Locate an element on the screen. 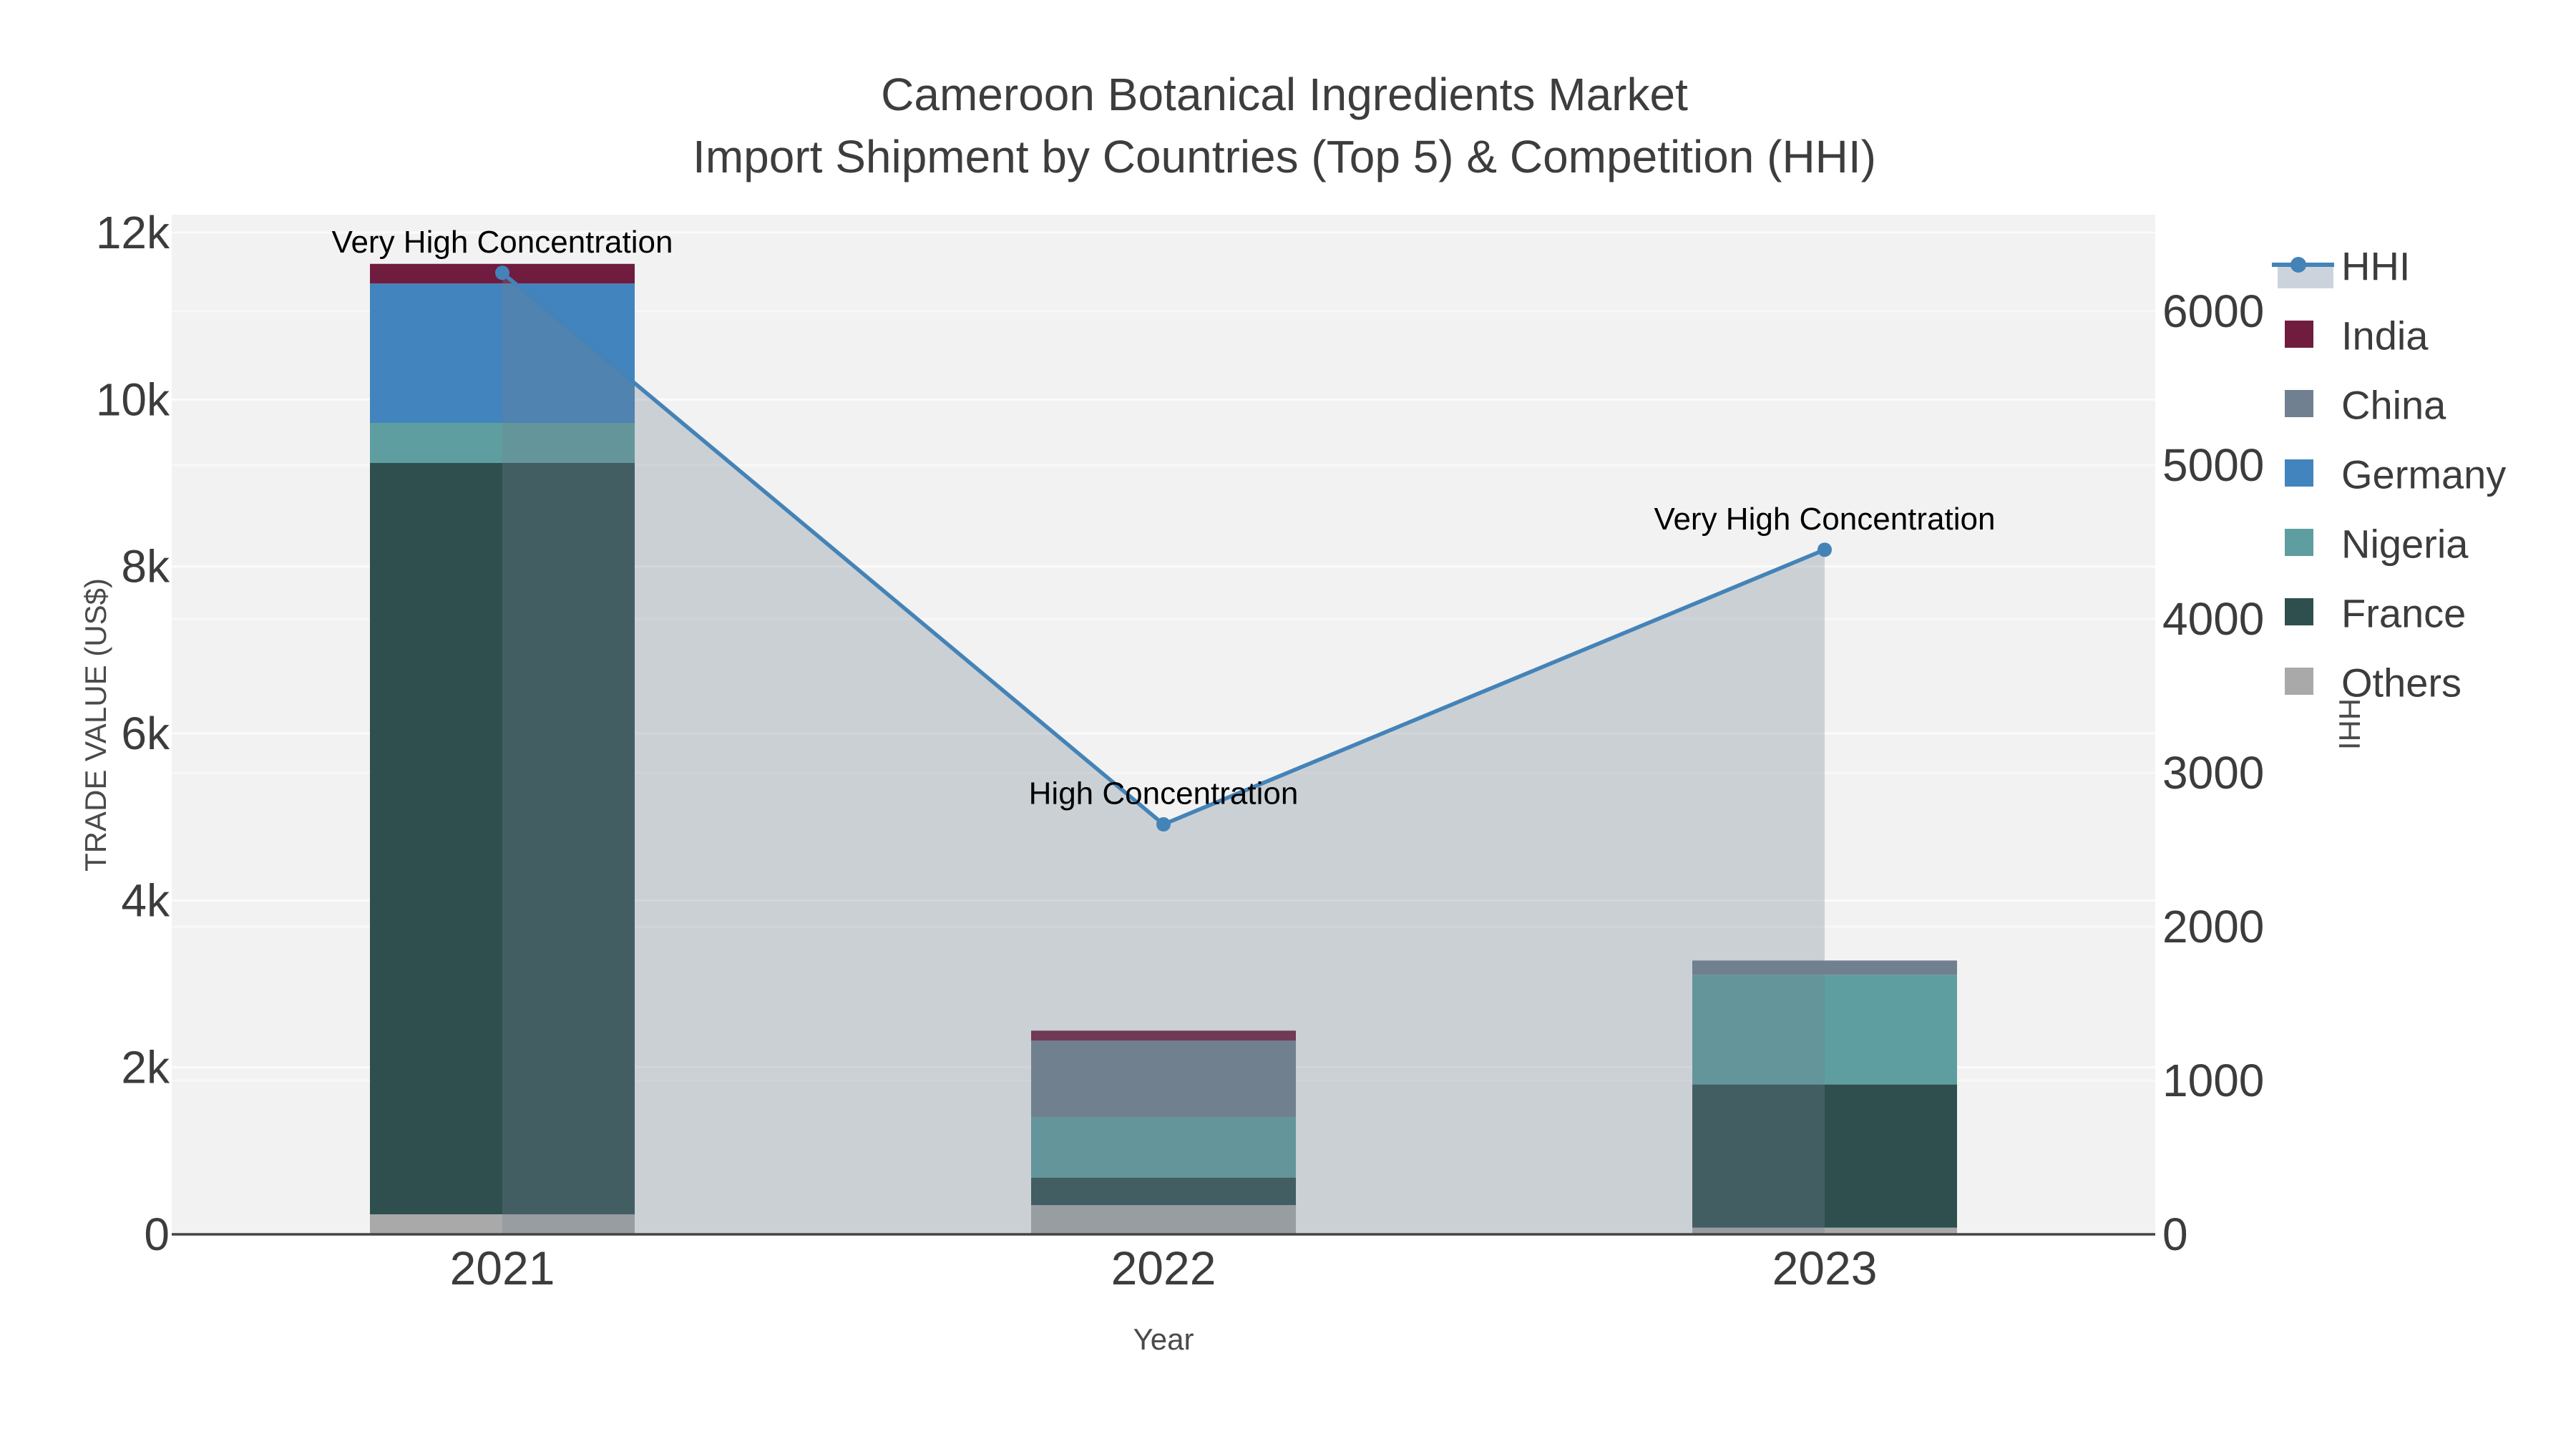 The width and height of the screenshot is (2576, 1449). legend-swatch-india is located at coordinates (2299, 334).